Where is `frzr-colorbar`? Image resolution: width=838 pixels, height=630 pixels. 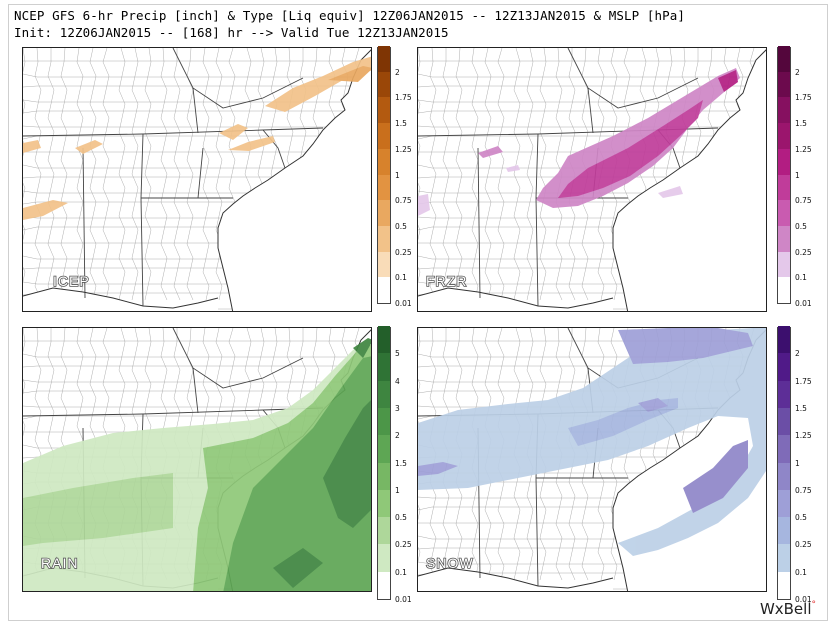
frzr-colorbar is located at coordinates (784, 174).